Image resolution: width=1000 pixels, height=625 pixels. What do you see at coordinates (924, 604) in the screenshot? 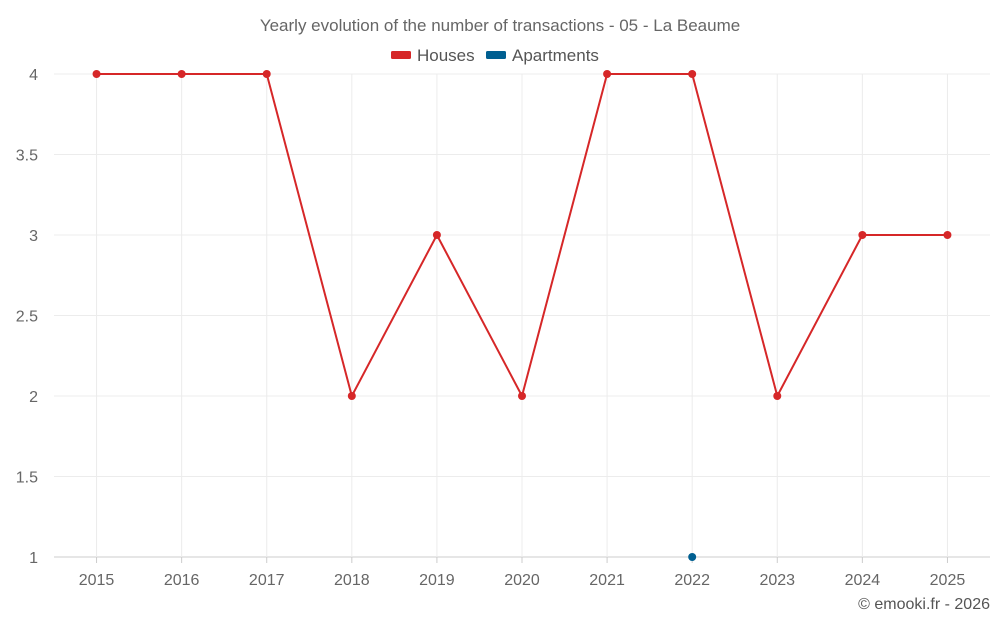
I see `credit-text: © emooki.fr - 2026` at bounding box center [924, 604].